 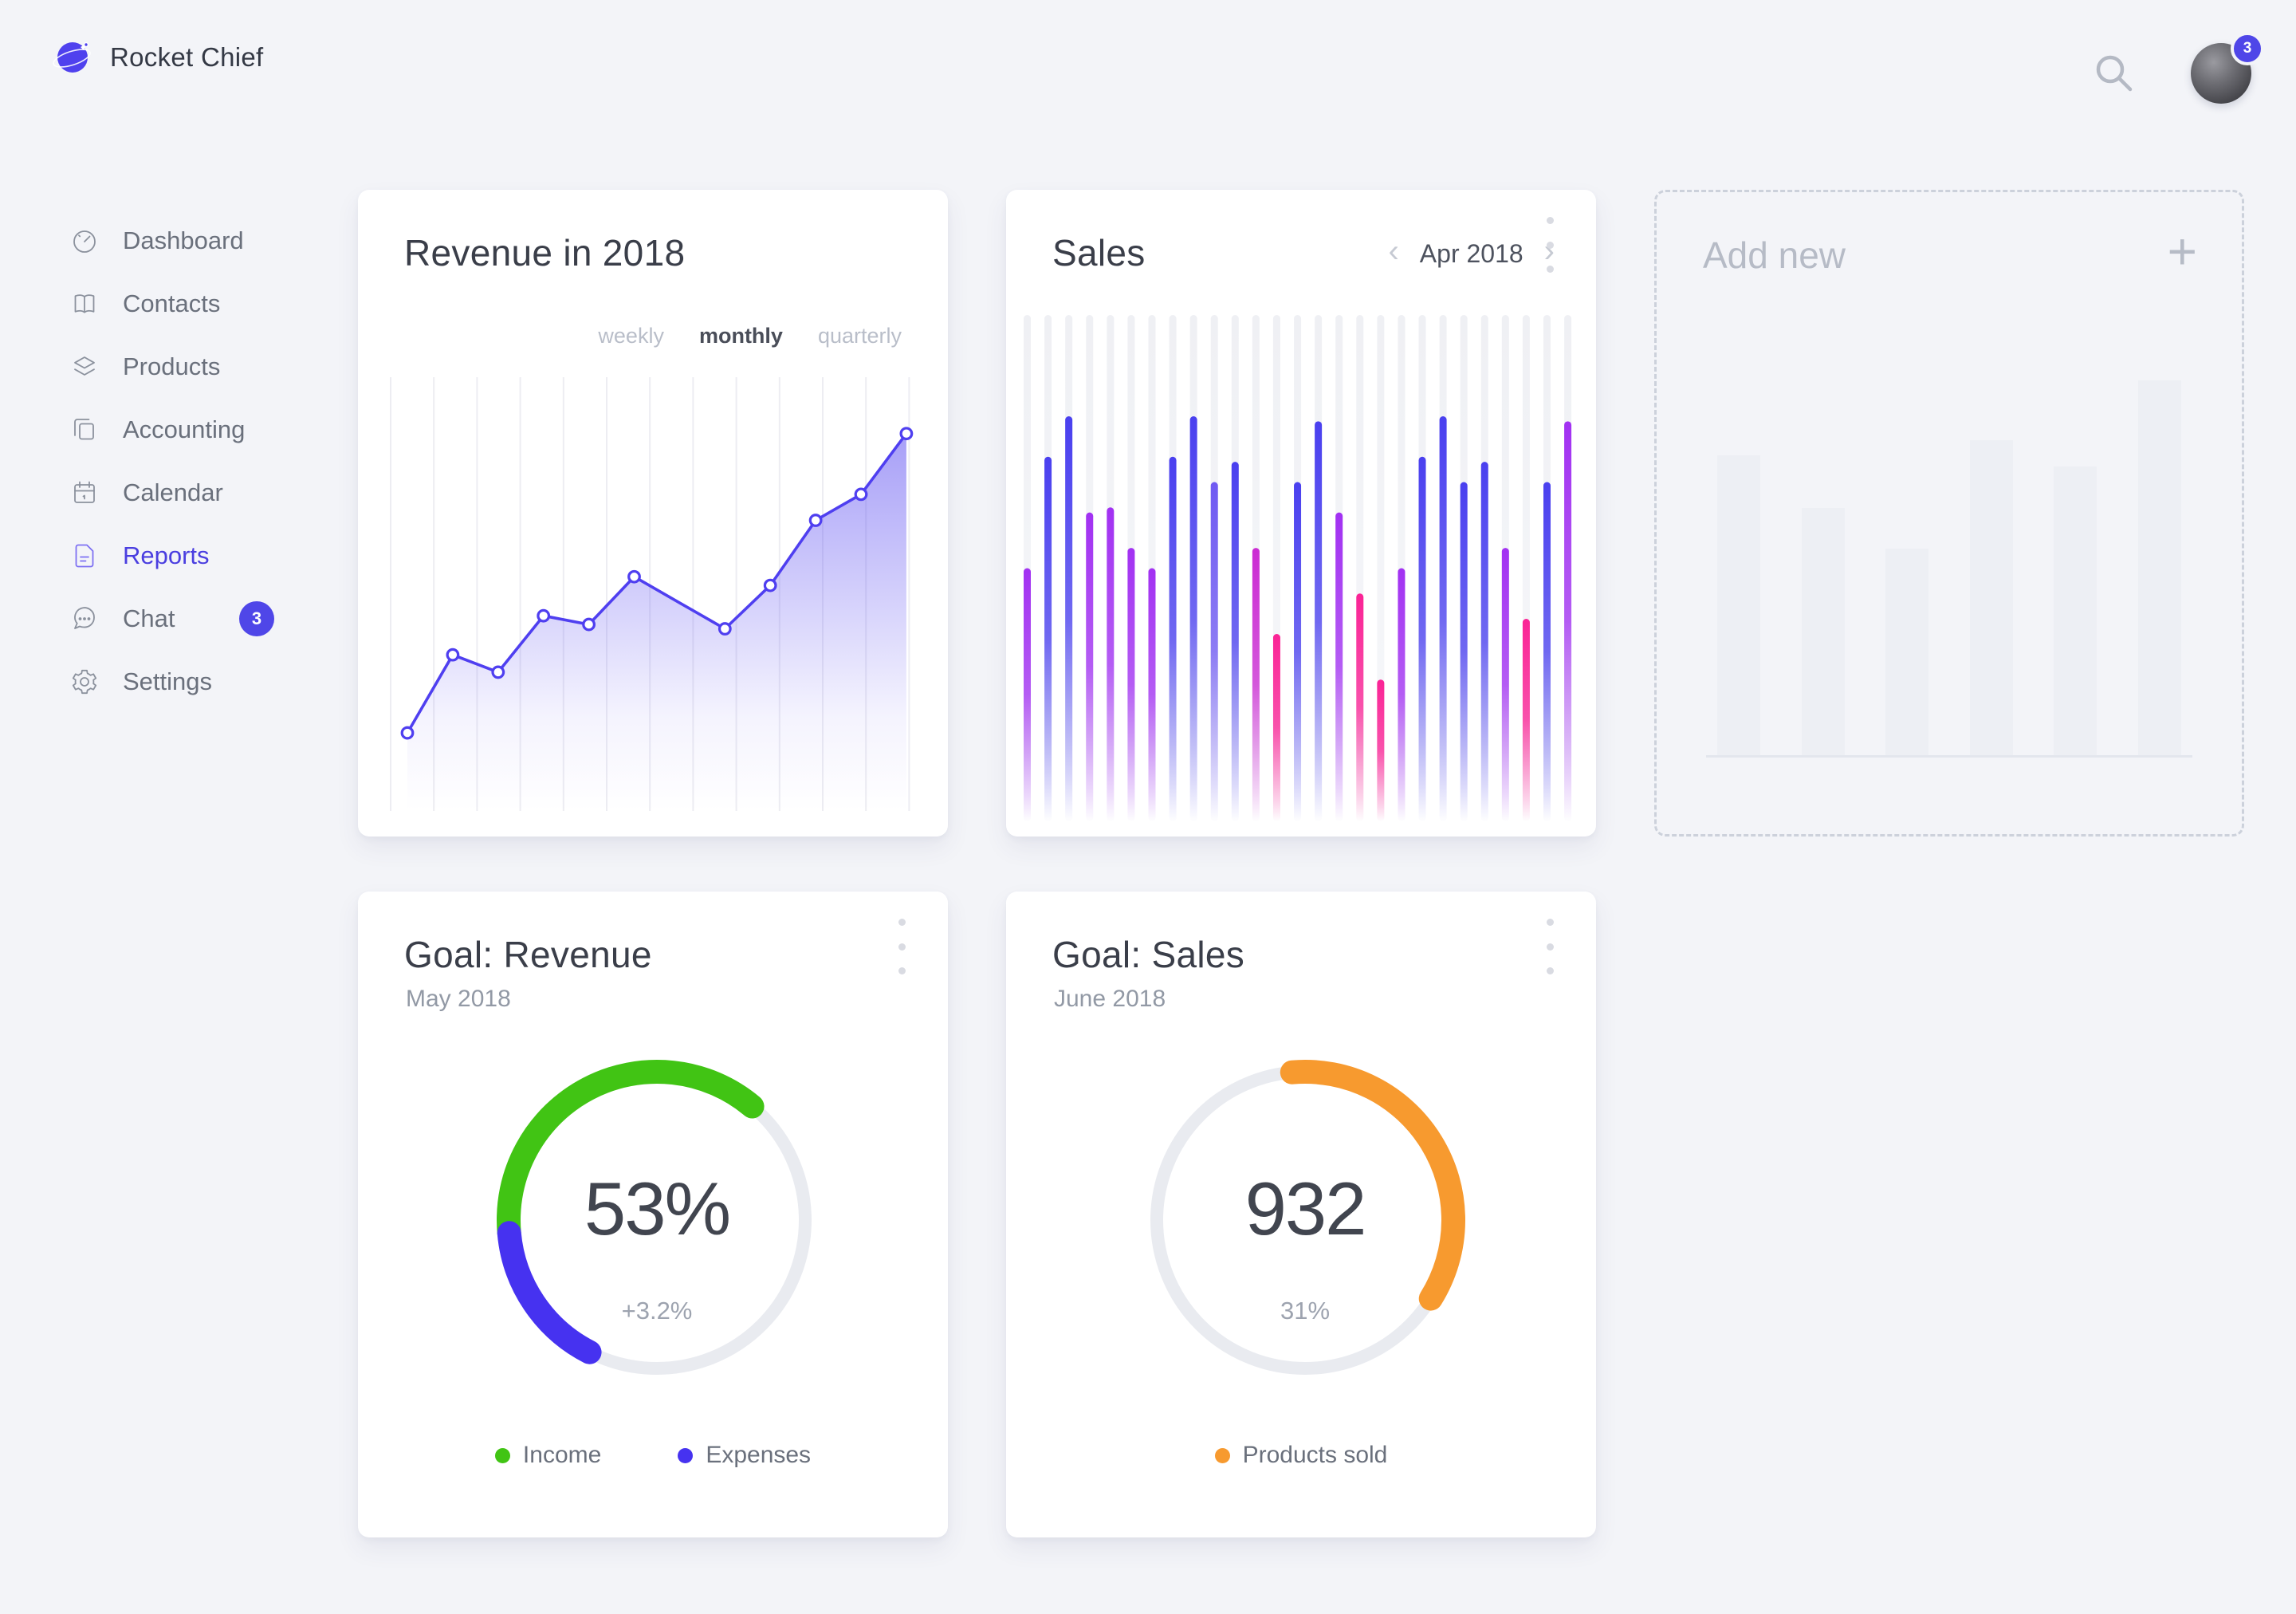 I want to click on sales-title: Sales, so click(x=1099, y=253).